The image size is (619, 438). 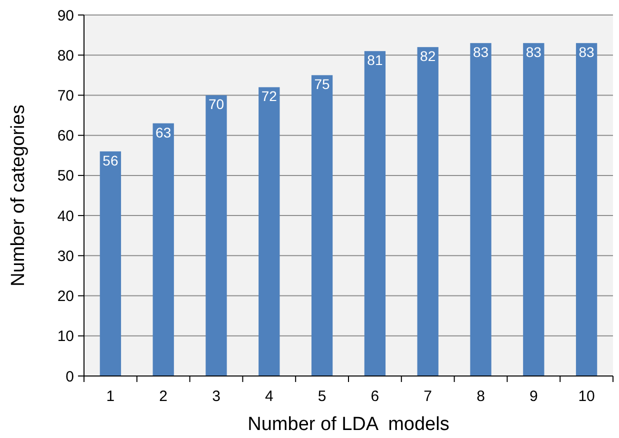 I want to click on y-tick-label: 20, so click(x=65, y=297).